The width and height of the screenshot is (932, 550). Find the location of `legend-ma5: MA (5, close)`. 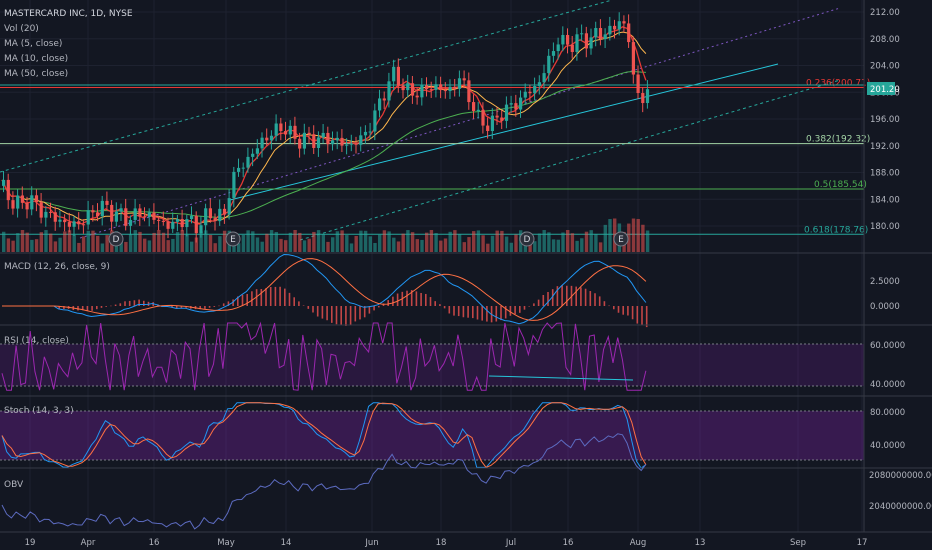

legend-ma5: MA (5, close) is located at coordinates (33, 44).